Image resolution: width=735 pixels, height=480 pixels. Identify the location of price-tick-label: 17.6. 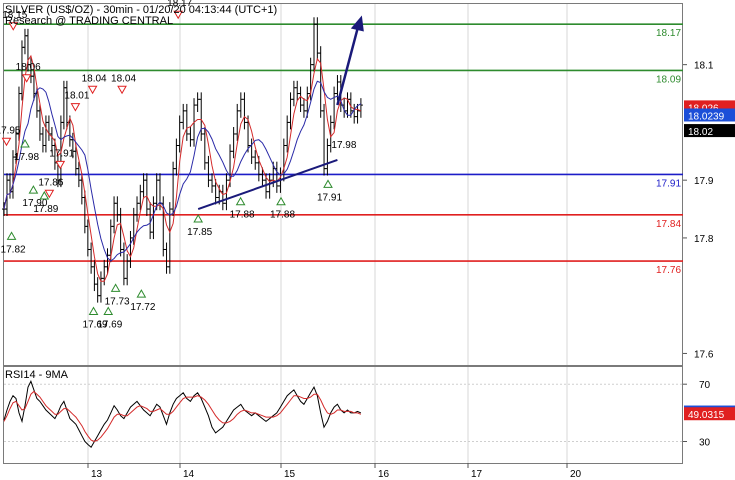
(704, 354).